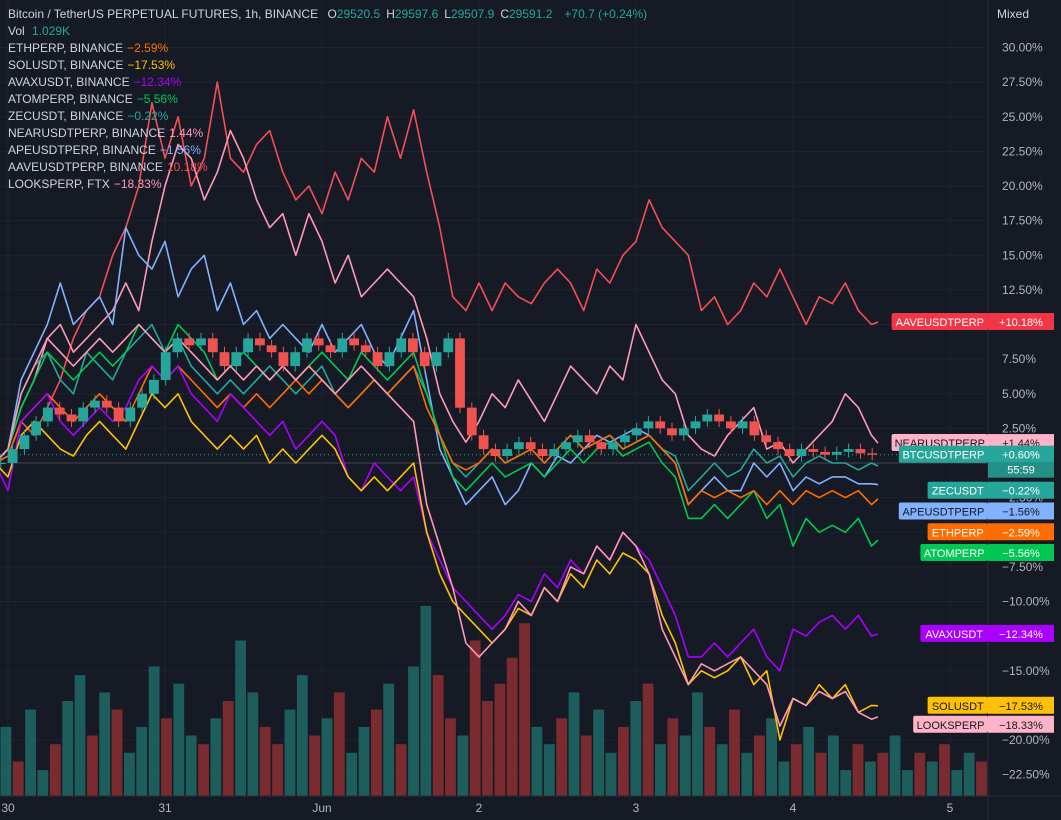  Describe the element at coordinates (1021, 635) in the screenshot. I see `price-tag-value: −12.34%` at that location.